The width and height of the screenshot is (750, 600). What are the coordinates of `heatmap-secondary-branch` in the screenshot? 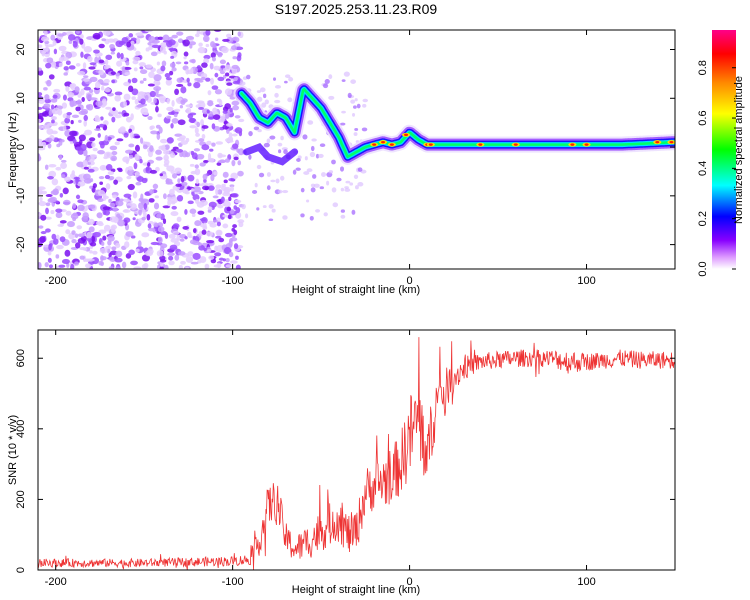 It's located at (271, 154).